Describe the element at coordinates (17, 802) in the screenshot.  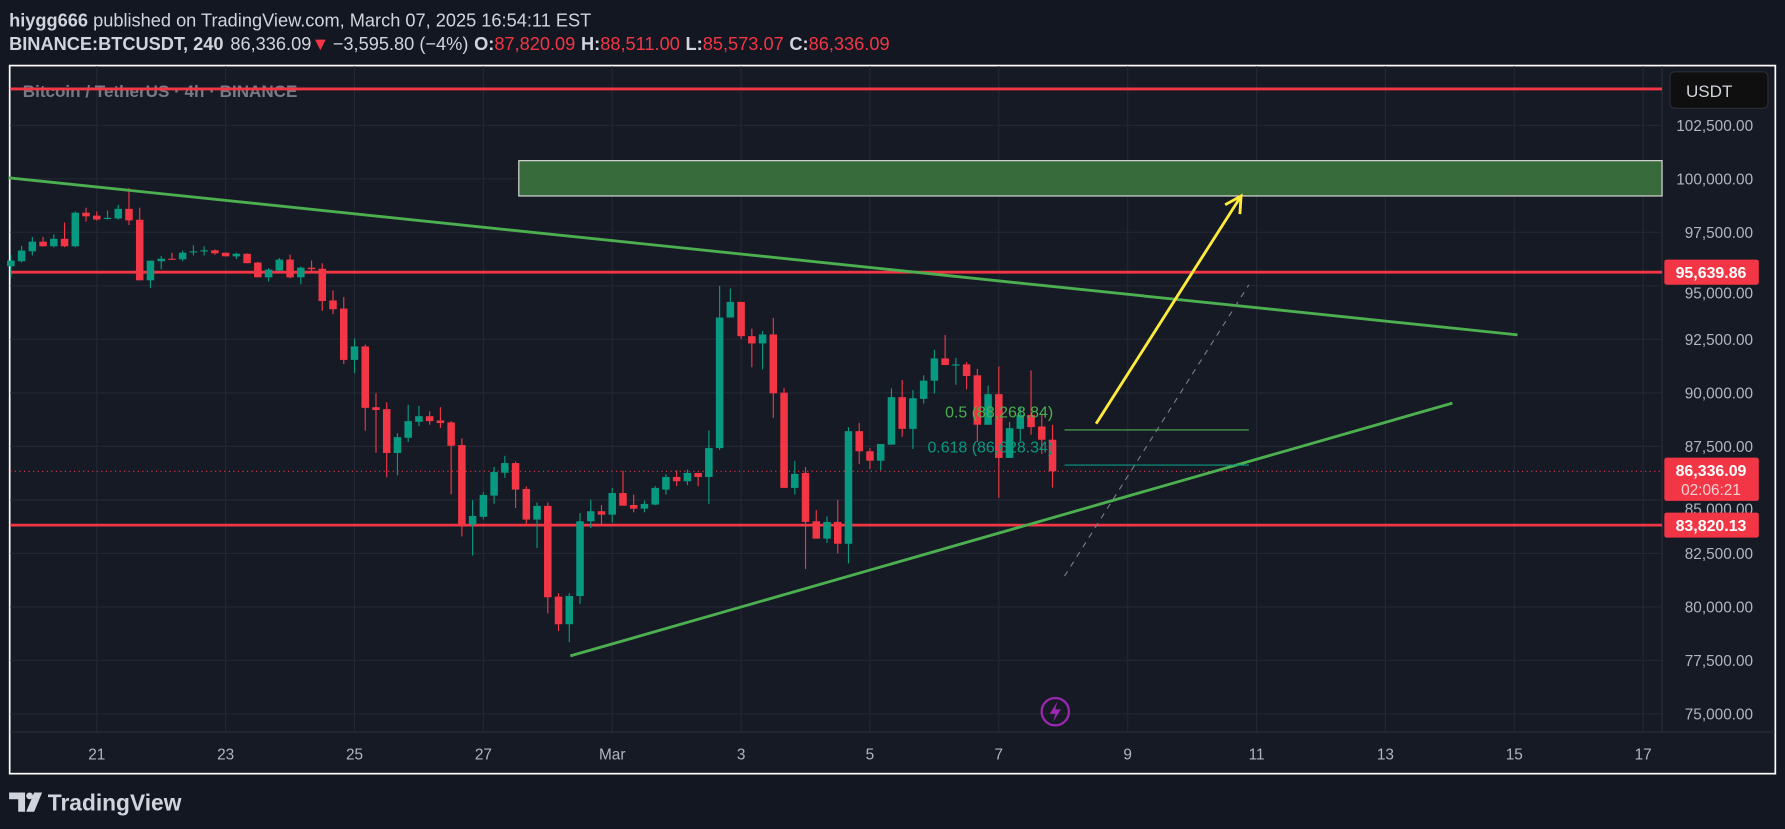
I see `tv-logo-icon` at that location.